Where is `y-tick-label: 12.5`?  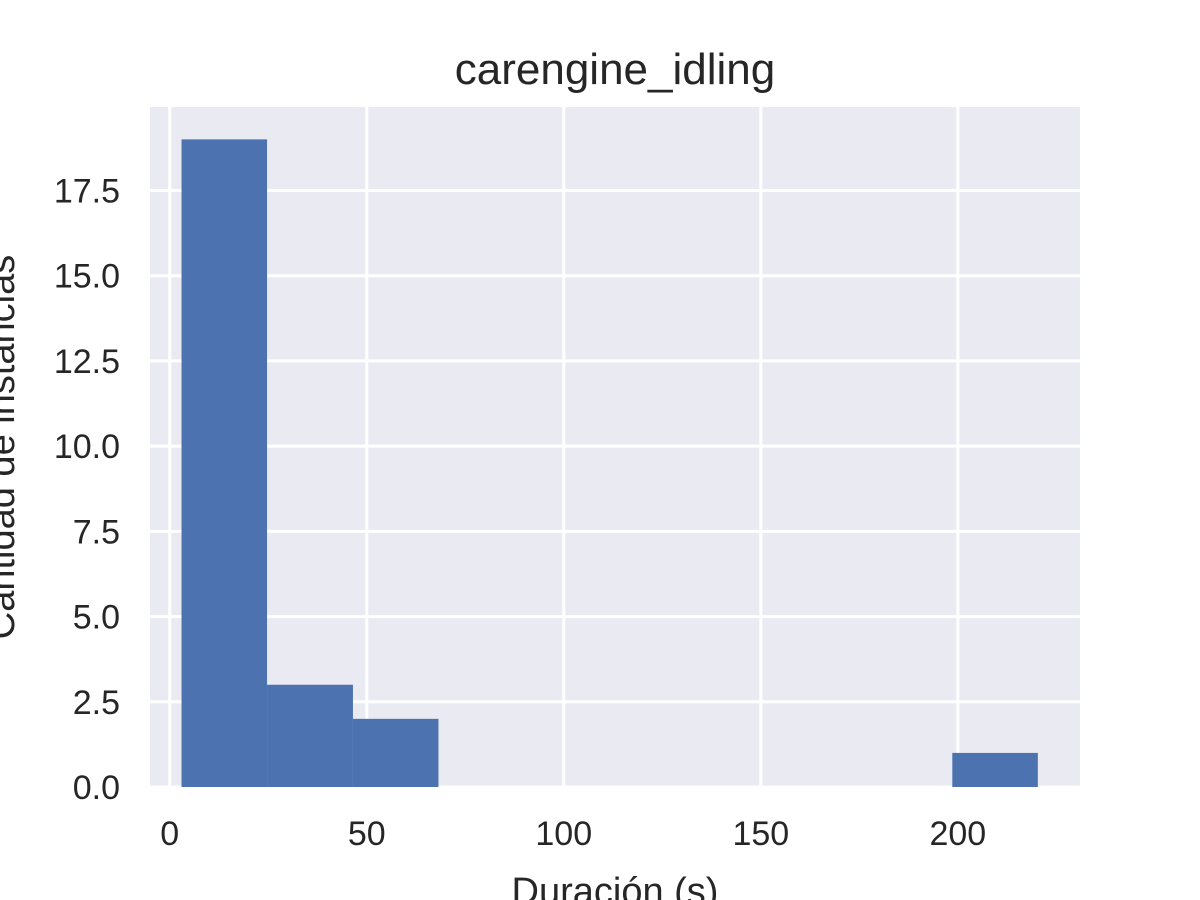 y-tick-label: 12.5 is located at coordinates (87, 362).